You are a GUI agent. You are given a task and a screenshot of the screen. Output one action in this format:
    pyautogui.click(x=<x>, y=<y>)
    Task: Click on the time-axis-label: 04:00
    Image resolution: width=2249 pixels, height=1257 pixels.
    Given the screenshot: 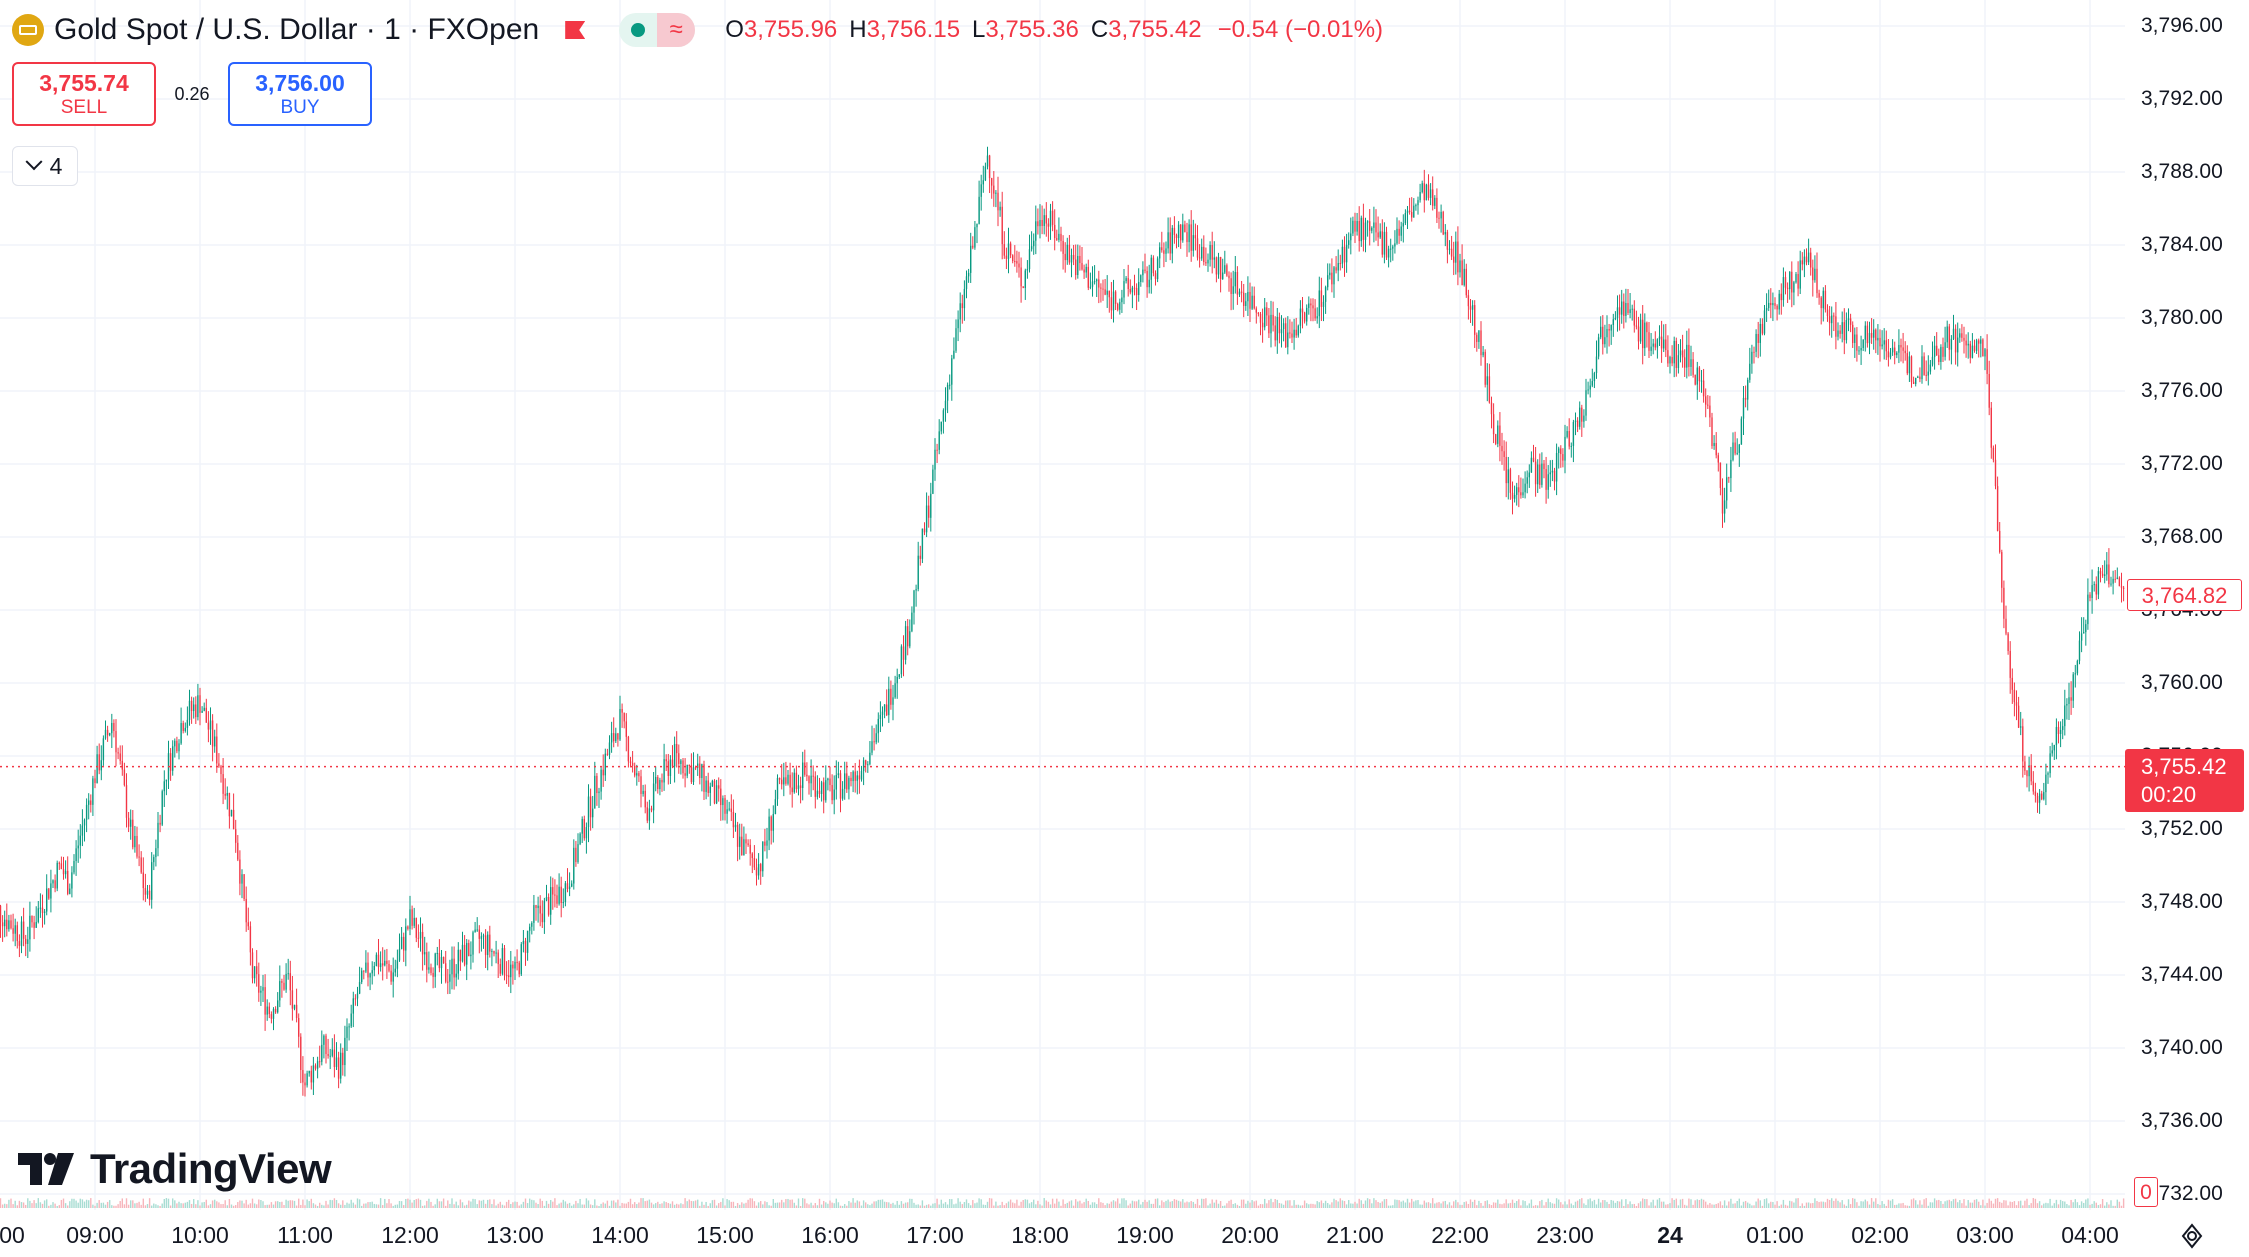 What is the action you would take?
    pyautogui.click(x=2090, y=1235)
    